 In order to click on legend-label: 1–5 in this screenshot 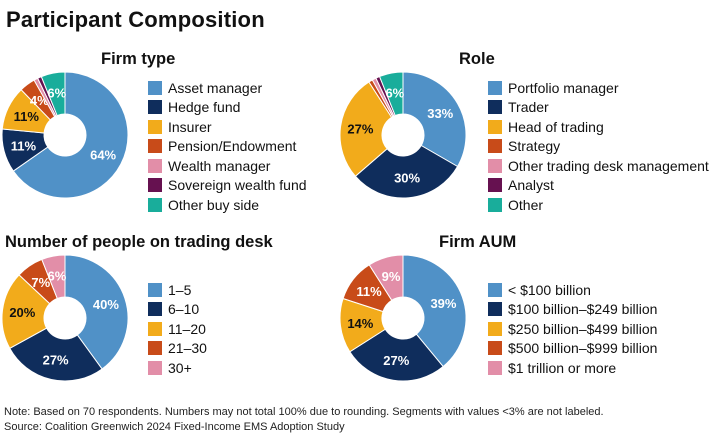, I will do `click(180, 289)`.